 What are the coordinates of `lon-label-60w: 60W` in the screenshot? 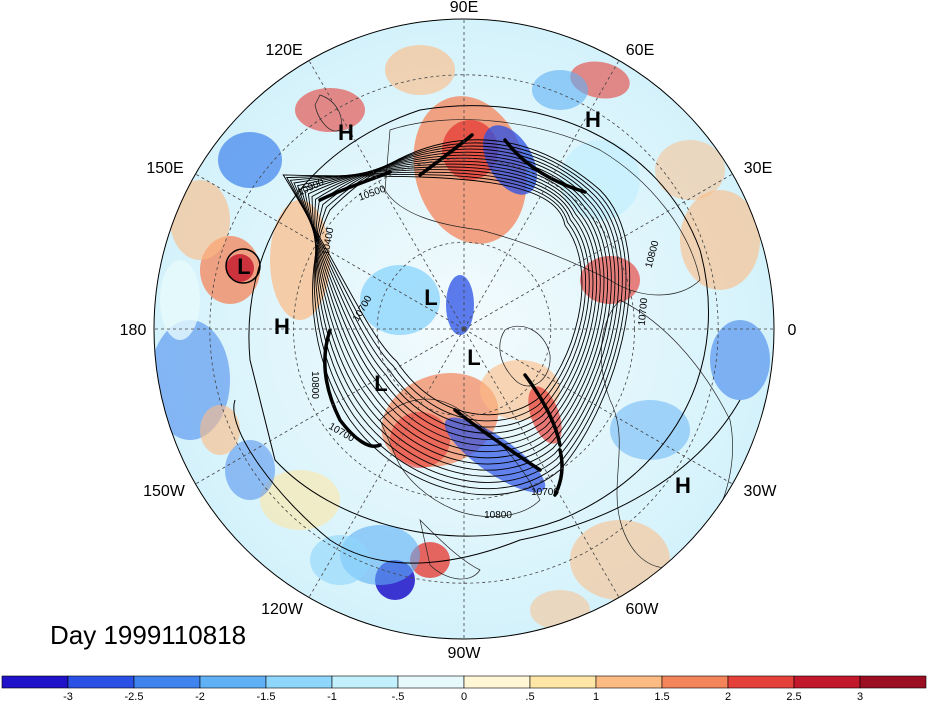 It's located at (643, 609).